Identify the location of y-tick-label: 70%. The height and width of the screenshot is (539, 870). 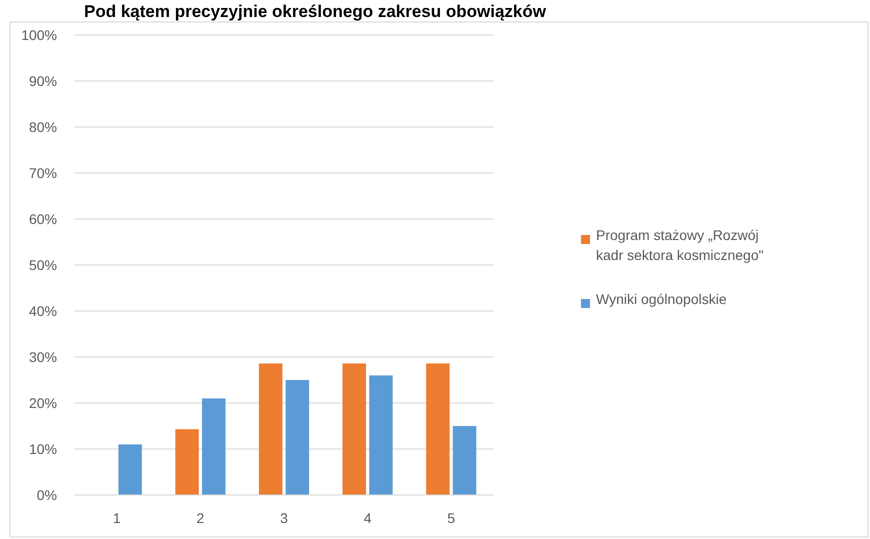
(42, 172).